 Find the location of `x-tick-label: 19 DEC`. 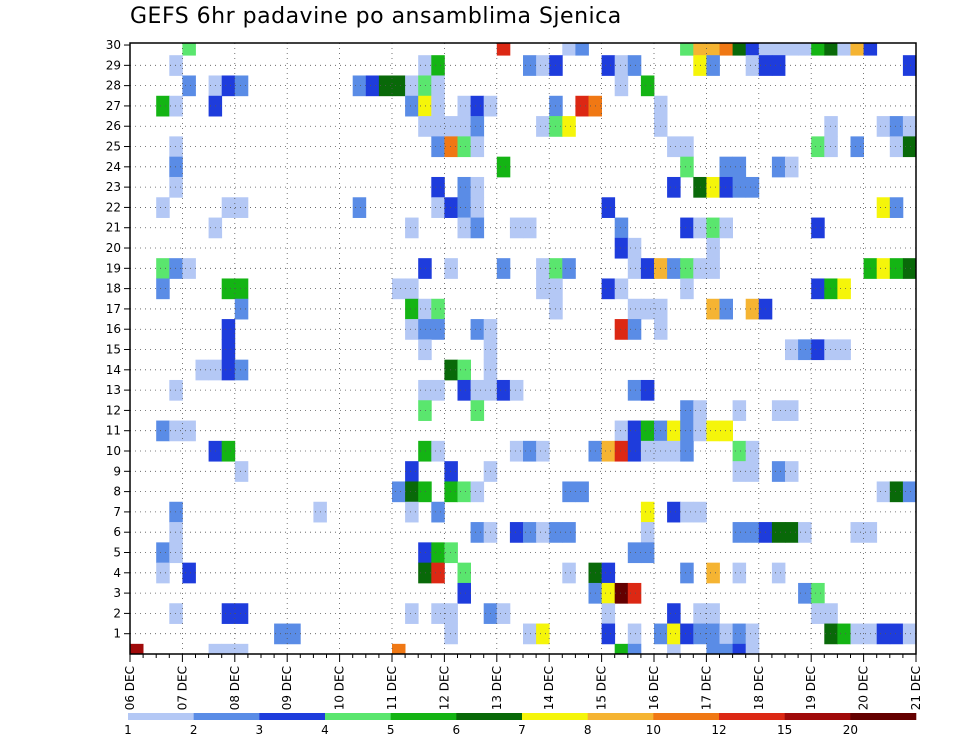

x-tick-label: 19 DEC is located at coordinates (811, 688).